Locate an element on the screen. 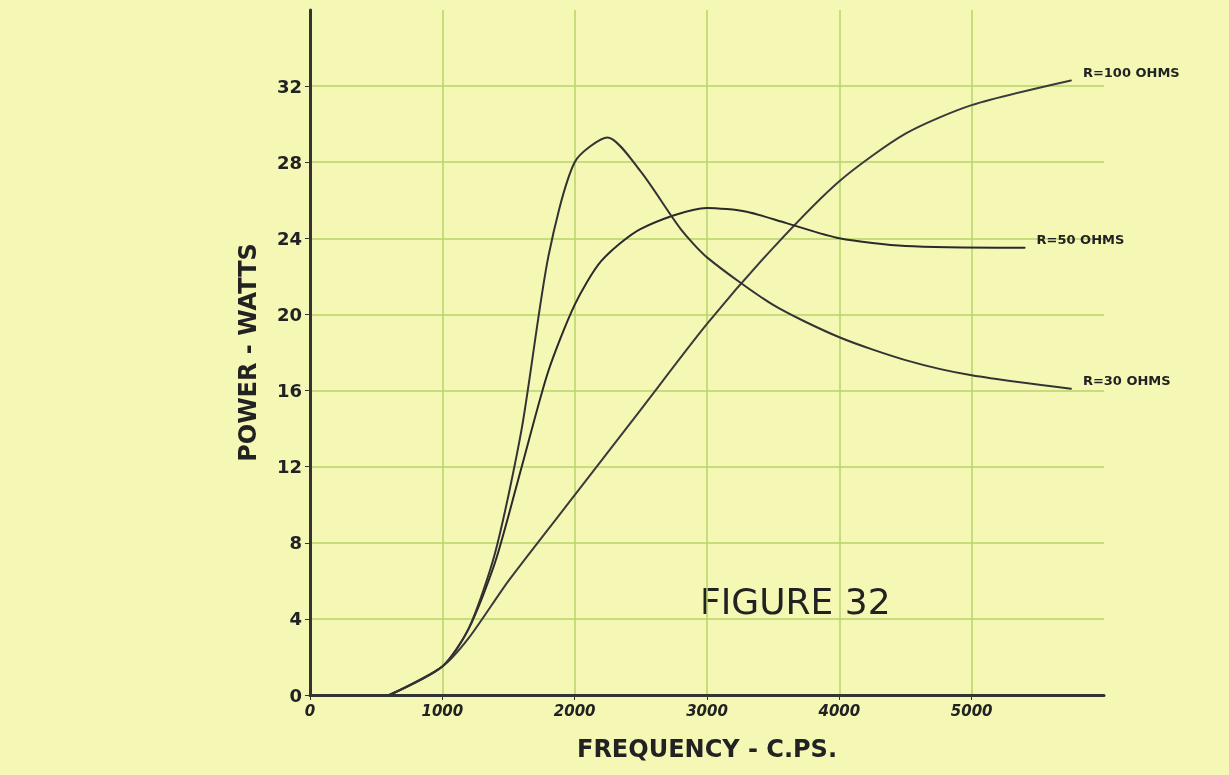 The image size is (1229, 775). y-tick-label: 4 is located at coordinates (295, 619).